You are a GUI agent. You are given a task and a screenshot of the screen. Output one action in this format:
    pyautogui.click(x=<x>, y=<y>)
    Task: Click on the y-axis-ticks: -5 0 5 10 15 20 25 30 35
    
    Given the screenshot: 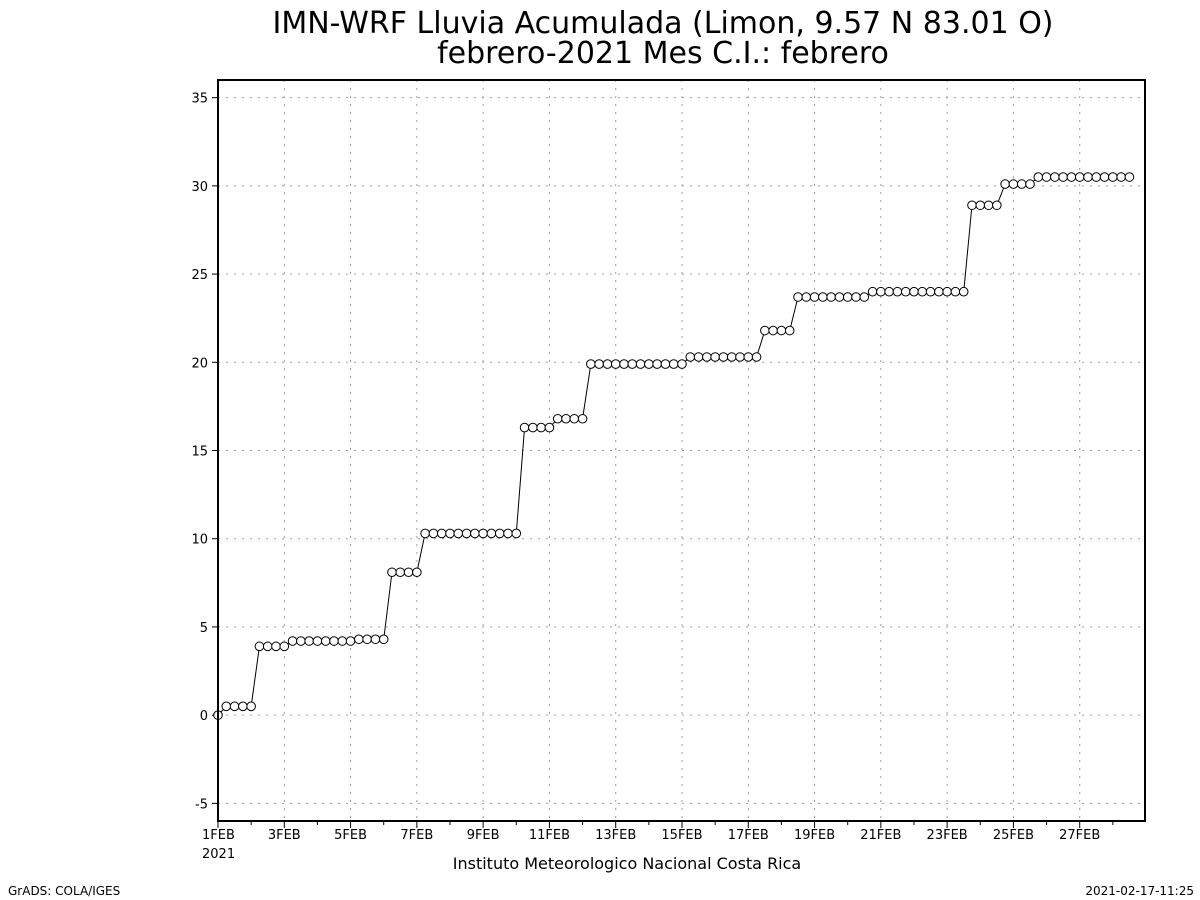 What is the action you would take?
    pyautogui.click(x=204, y=452)
    